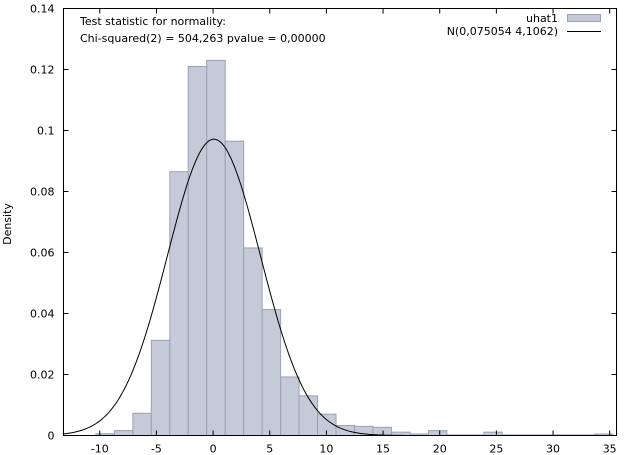  What do you see at coordinates (42, 375) in the screenshot?
I see `y-tick-label: 0.02` at bounding box center [42, 375].